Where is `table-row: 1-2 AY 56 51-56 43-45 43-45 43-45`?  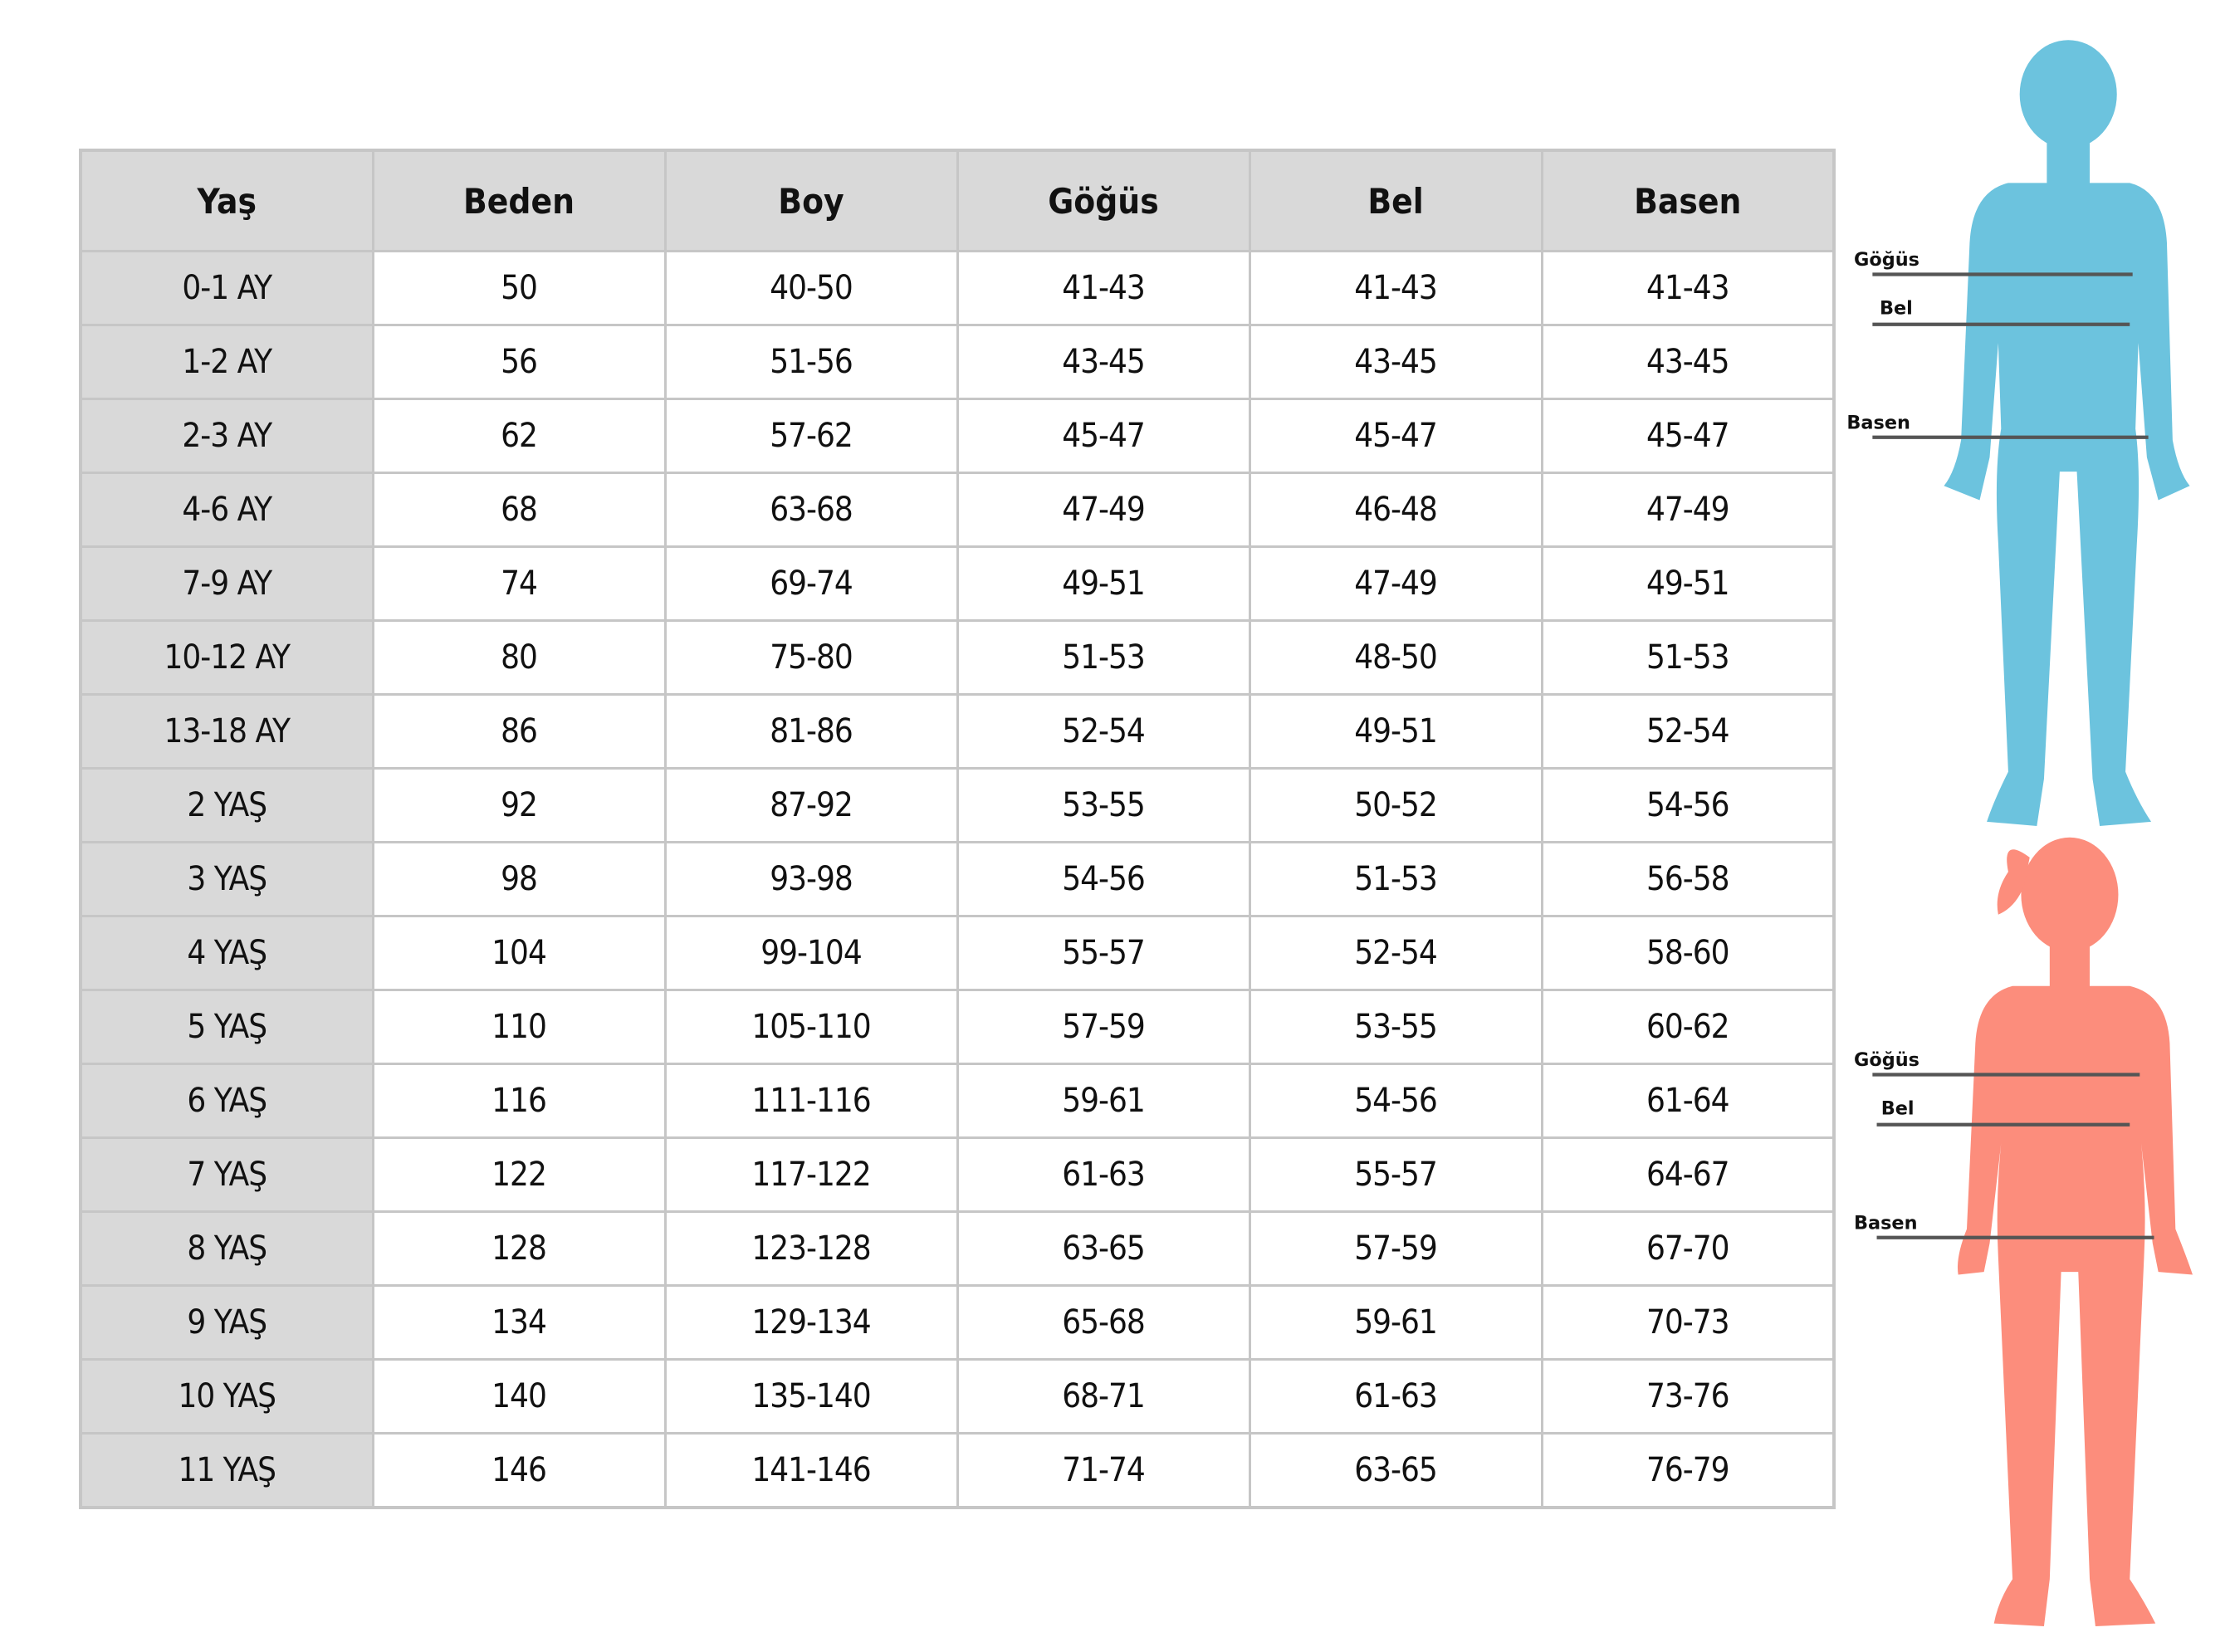
table-row: 1-2 AY 56 51-56 43-45 43-45 43-45 is located at coordinates (957, 362).